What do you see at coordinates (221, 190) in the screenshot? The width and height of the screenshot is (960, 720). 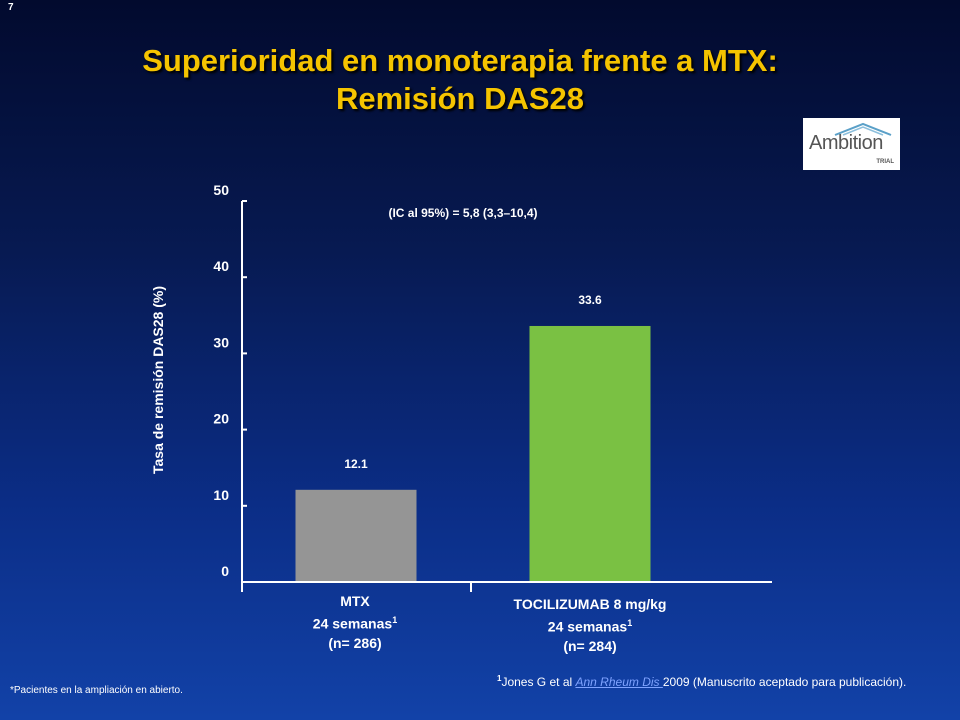 I see `y-tick-label-50: 50` at bounding box center [221, 190].